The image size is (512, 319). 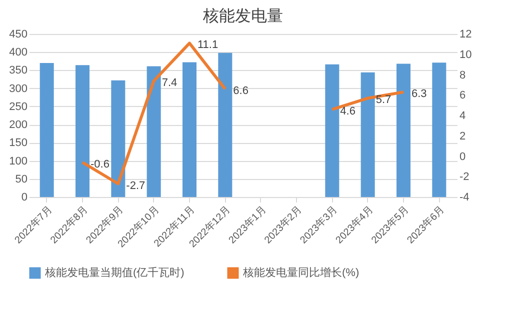 I want to click on y2-tick-label: -4, so click(x=465, y=198).